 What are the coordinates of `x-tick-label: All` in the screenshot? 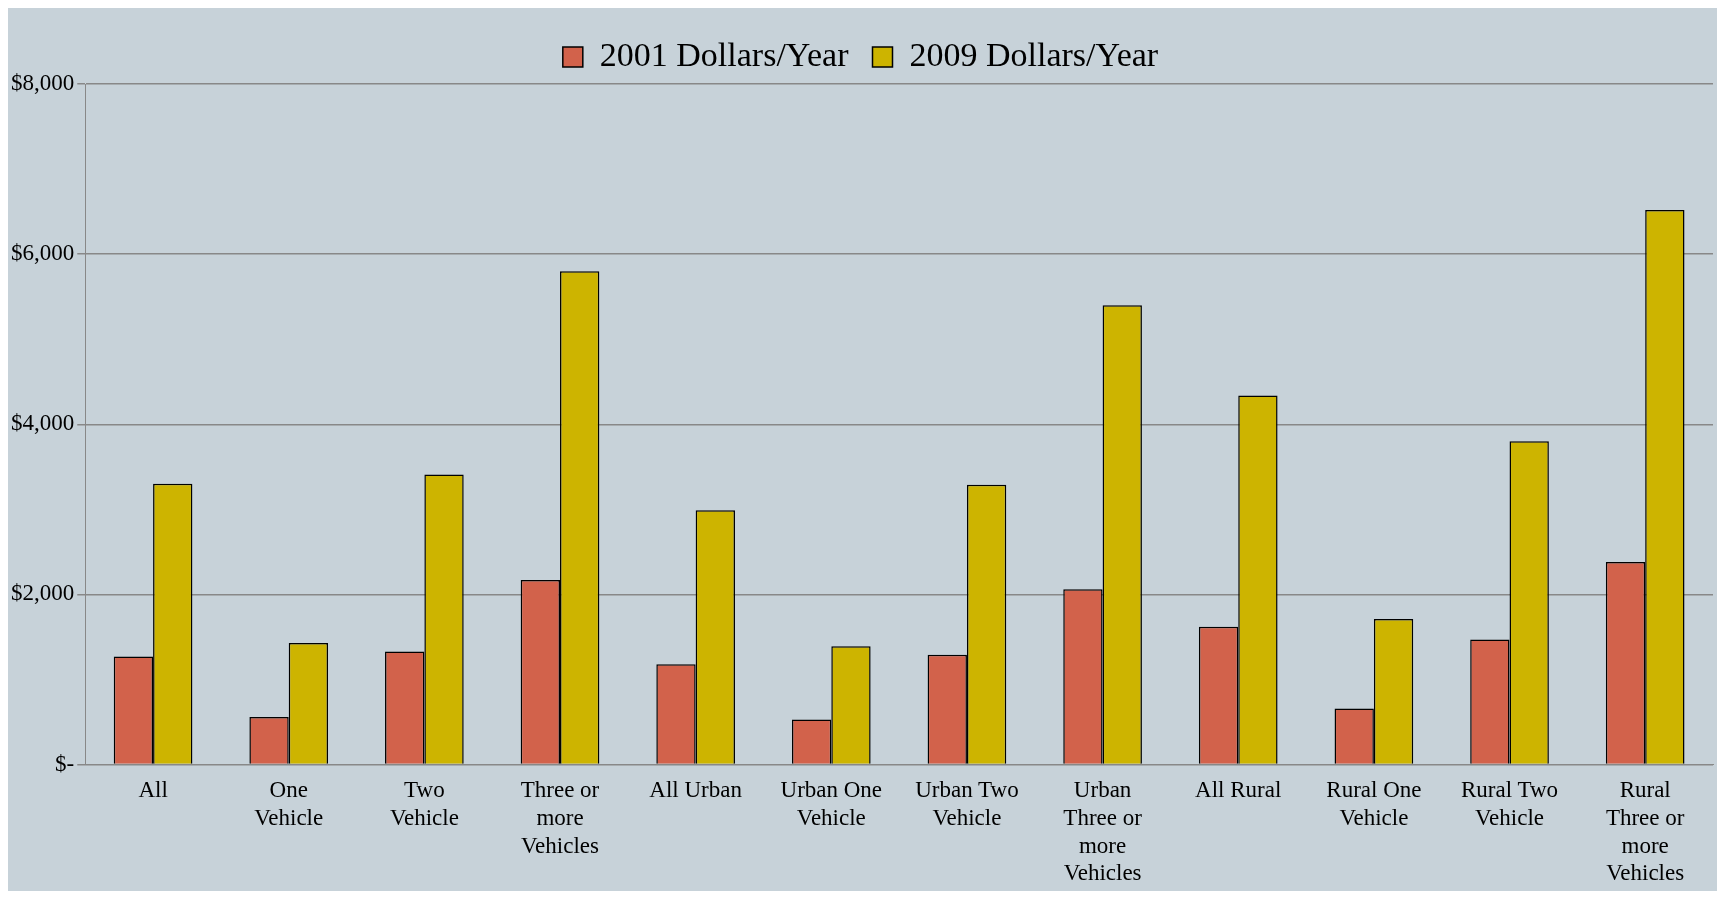 It's located at (153, 790).